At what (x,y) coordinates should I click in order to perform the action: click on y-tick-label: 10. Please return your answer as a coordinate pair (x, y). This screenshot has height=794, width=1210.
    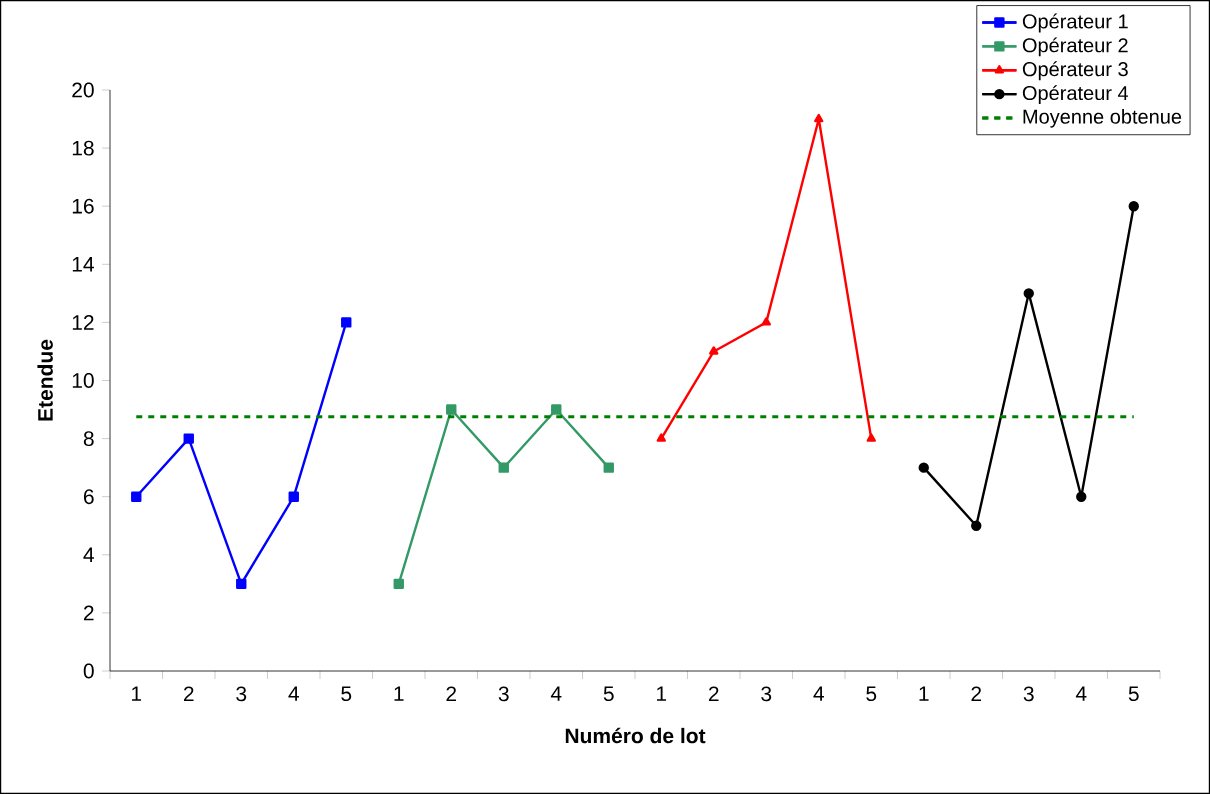
    Looking at the image, I should click on (83, 380).